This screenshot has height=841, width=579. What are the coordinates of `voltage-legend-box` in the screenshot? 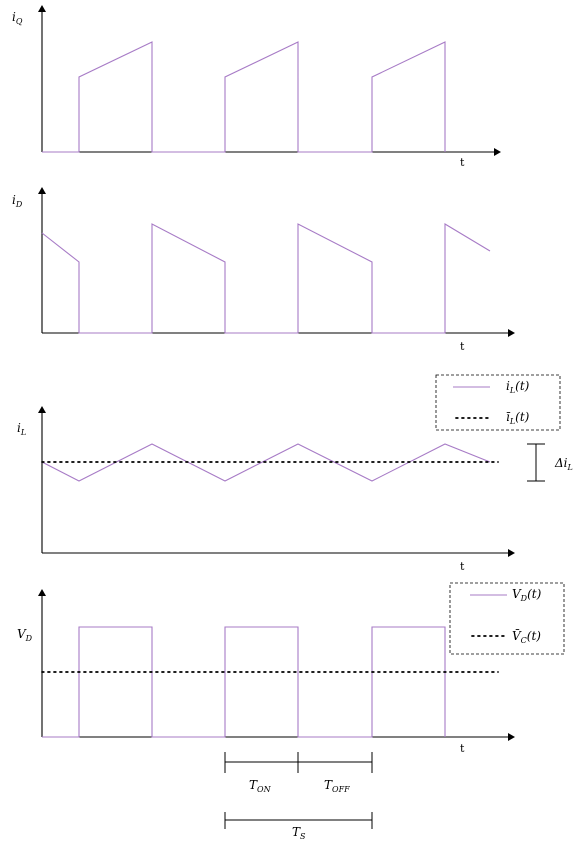 It's located at (507, 618).